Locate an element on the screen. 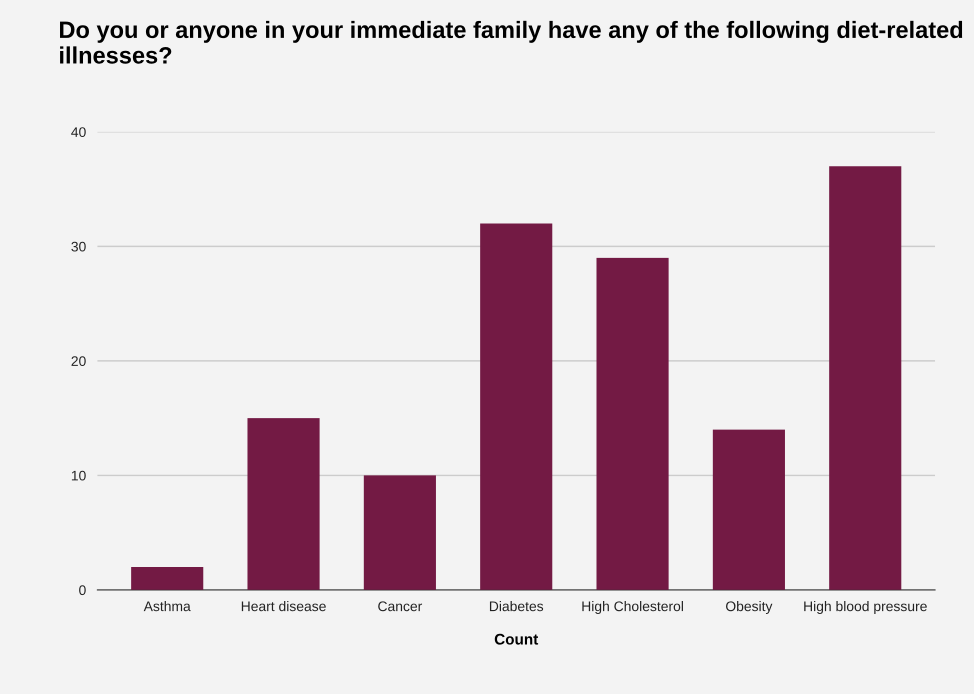  x-axis-title: Count is located at coordinates (516, 639).